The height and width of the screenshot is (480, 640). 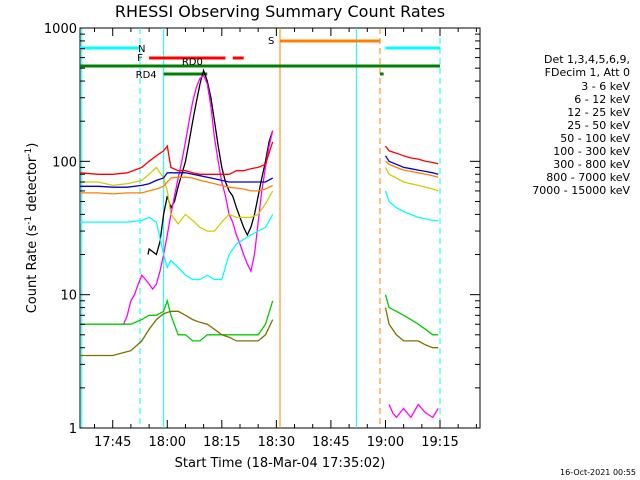 What do you see at coordinates (177, 320) in the screenshot?
I see `series-line-12-25-kev` at bounding box center [177, 320].